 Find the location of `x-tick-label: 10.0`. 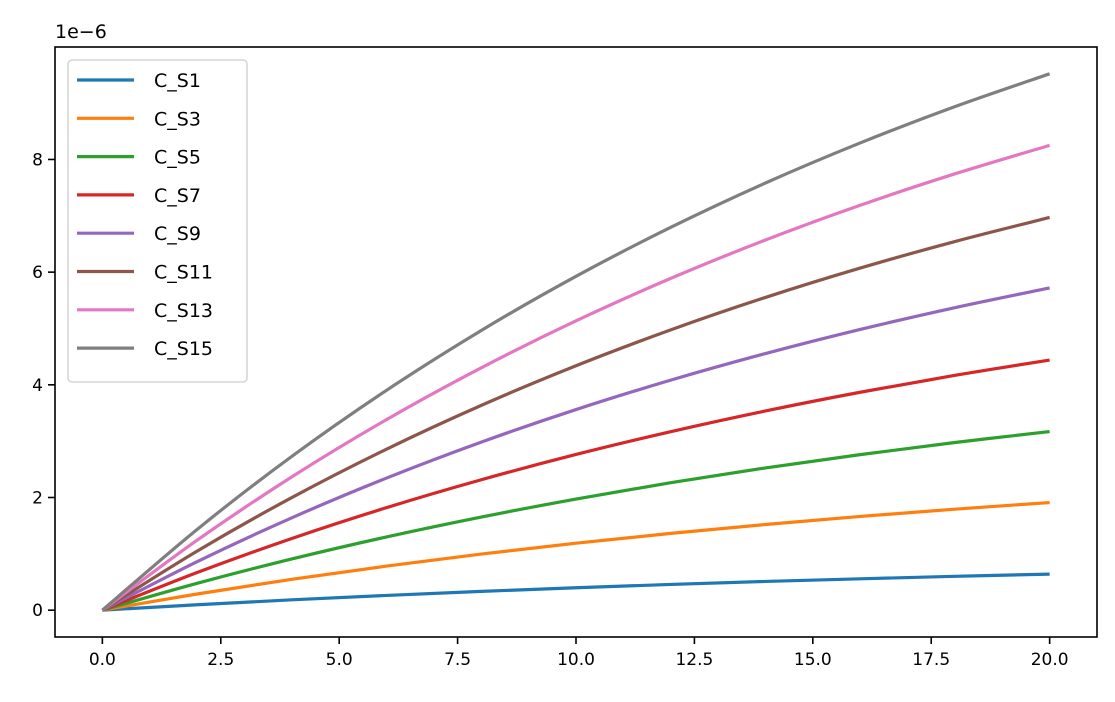

x-tick-label: 10.0 is located at coordinates (576, 660).